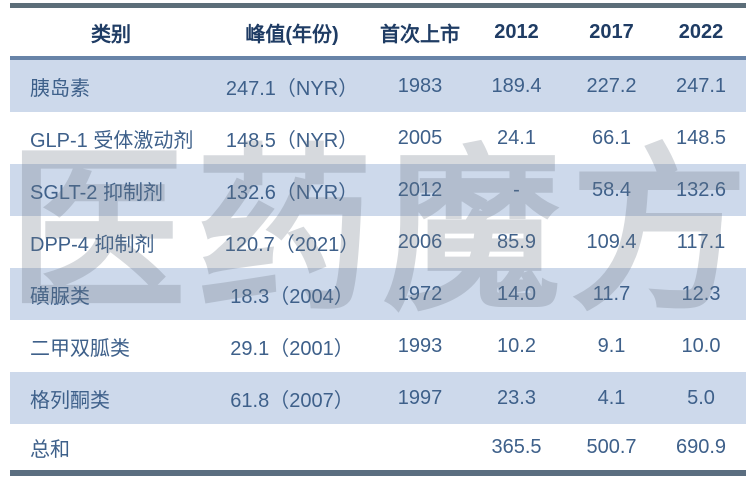 The width and height of the screenshot is (756, 483). I want to click on cell-first-launch: 2012, so click(420, 189).